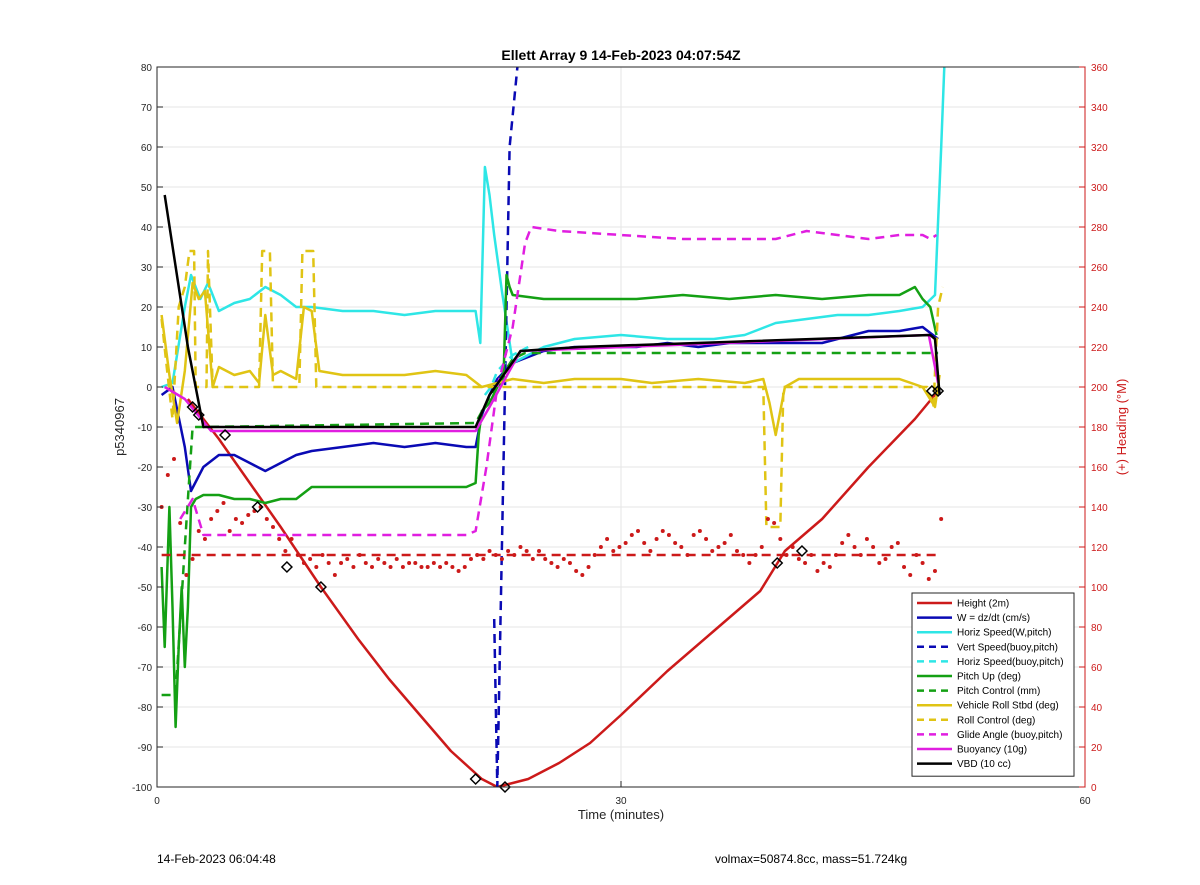 This screenshot has width=1200, height=885. Describe the element at coordinates (1121, 427) in the screenshot. I see `y2-axis-label: (+) Heading (°M)` at that location.